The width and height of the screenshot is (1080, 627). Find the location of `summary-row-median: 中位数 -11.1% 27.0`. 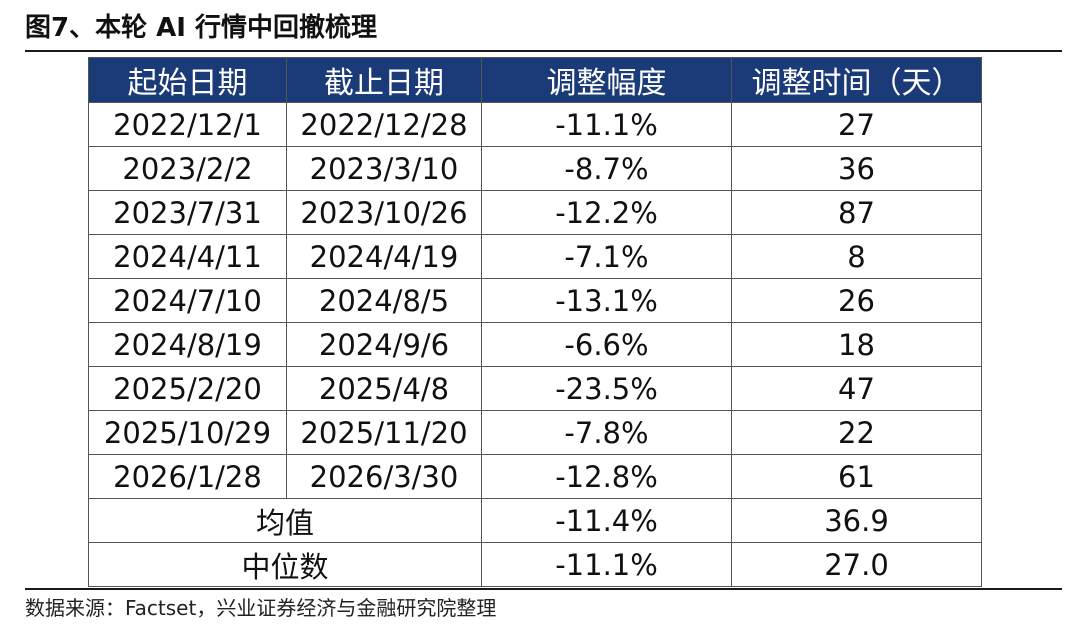

summary-row-median: 中位数 -11.1% 27.0 is located at coordinates (535, 564).